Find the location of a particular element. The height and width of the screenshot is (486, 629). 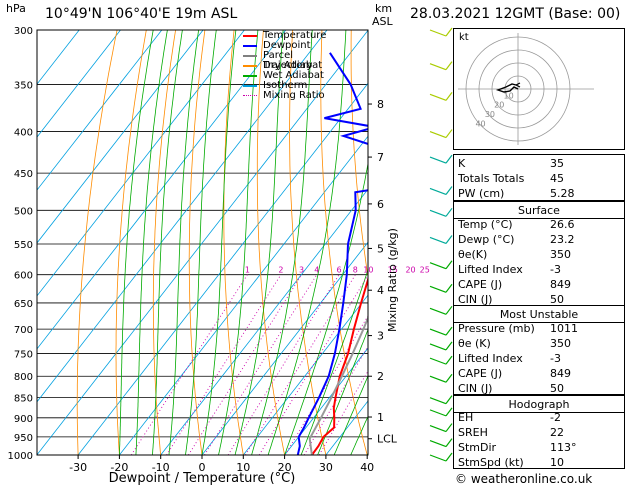

legend-item: Wet Adiabat is located at coordinates (289, 76).